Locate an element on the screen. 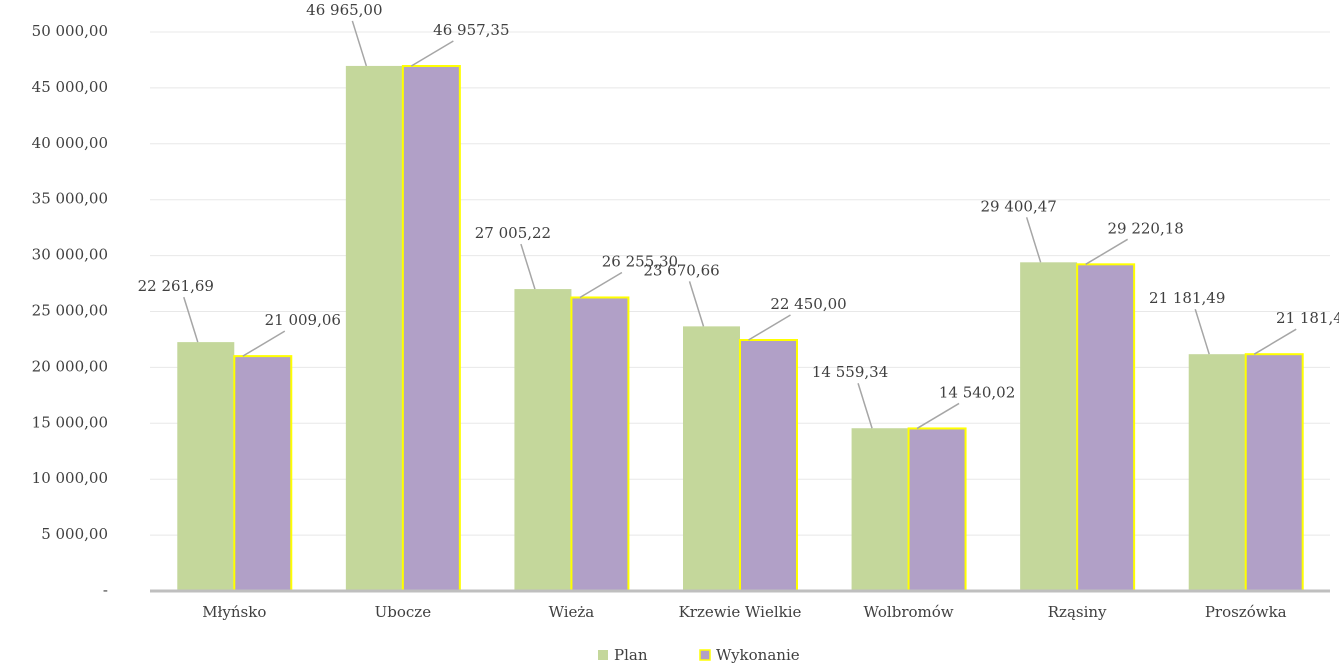 The height and width of the screenshot is (663, 1339). data-label: 23 670,66 is located at coordinates (681, 270).